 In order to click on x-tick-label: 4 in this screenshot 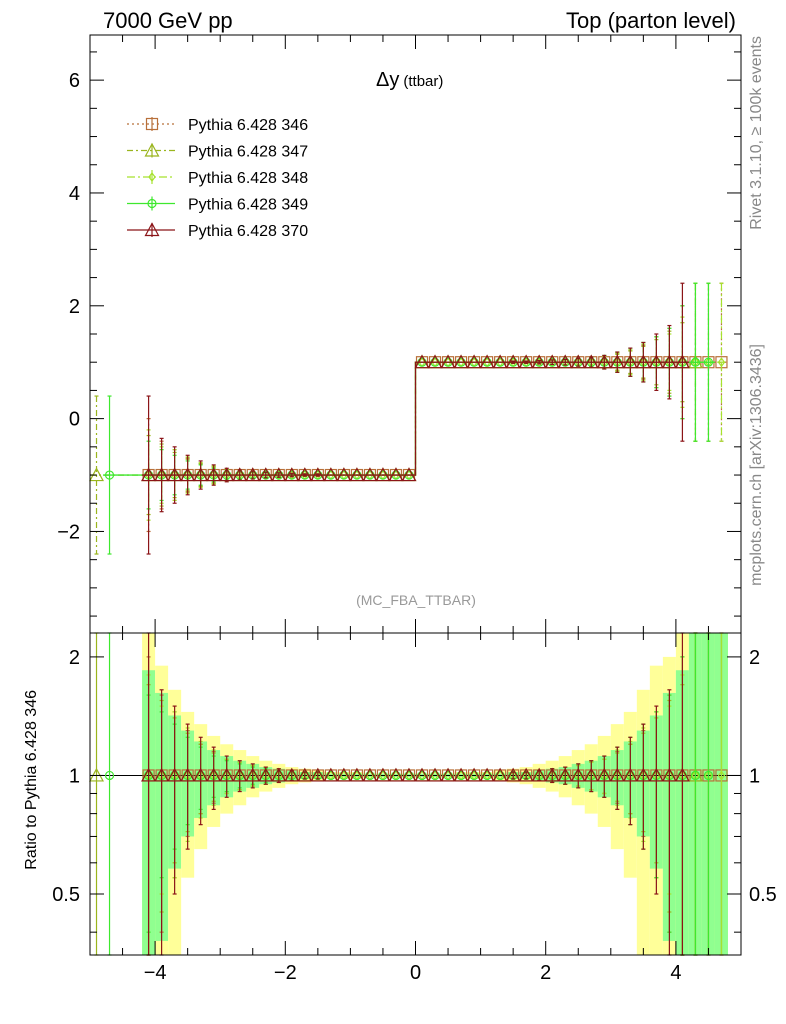, I will do `click(675, 973)`.